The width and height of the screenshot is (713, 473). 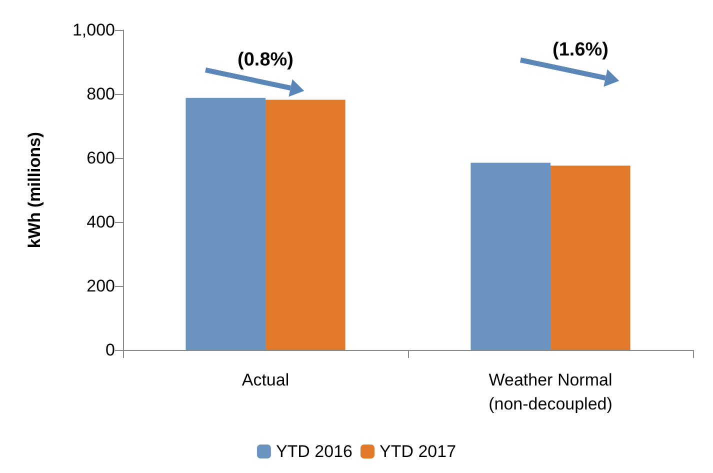 What do you see at coordinates (100, 158) in the screenshot?
I see `y-tick-label: 600` at bounding box center [100, 158].